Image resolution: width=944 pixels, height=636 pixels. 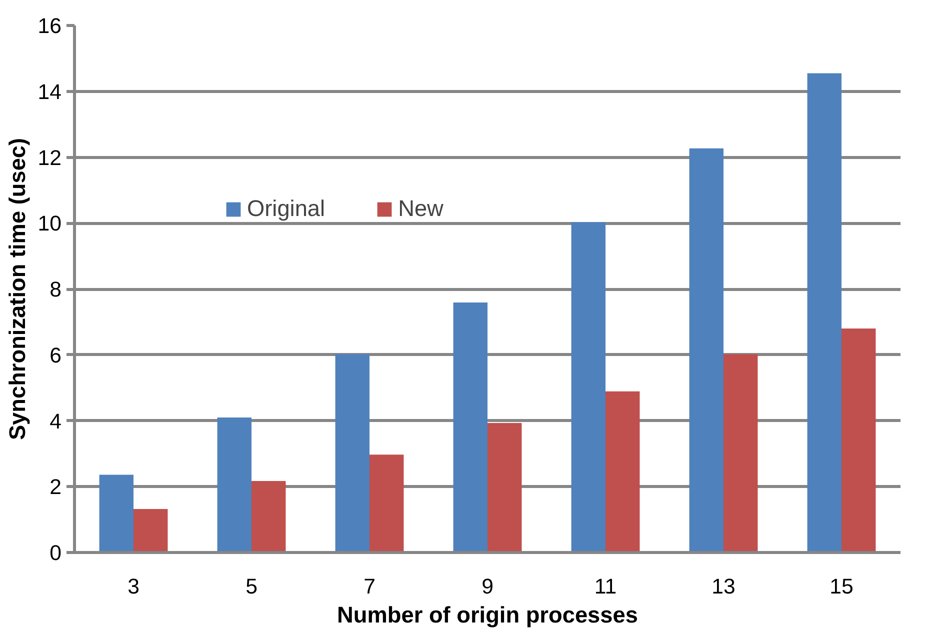 I want to click on x-tick-label: 13, so click(x=724, y=586).